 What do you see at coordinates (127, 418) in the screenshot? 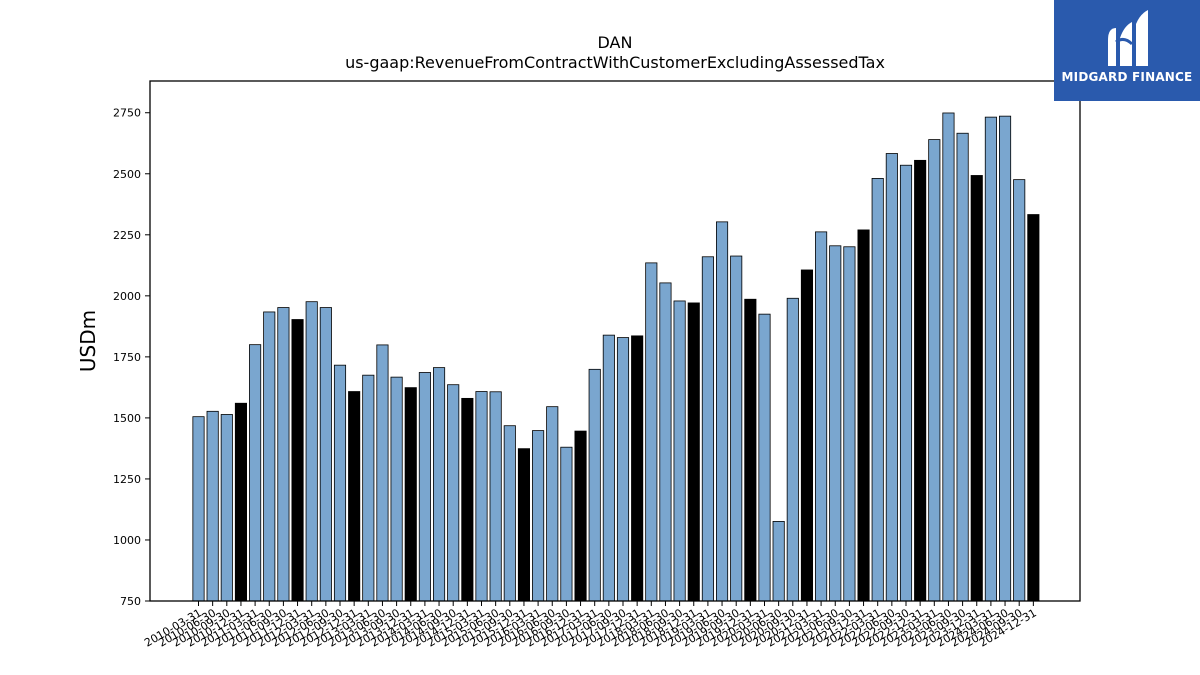
I see `y-tick-label: 1500` at bounding box center [127, 418].